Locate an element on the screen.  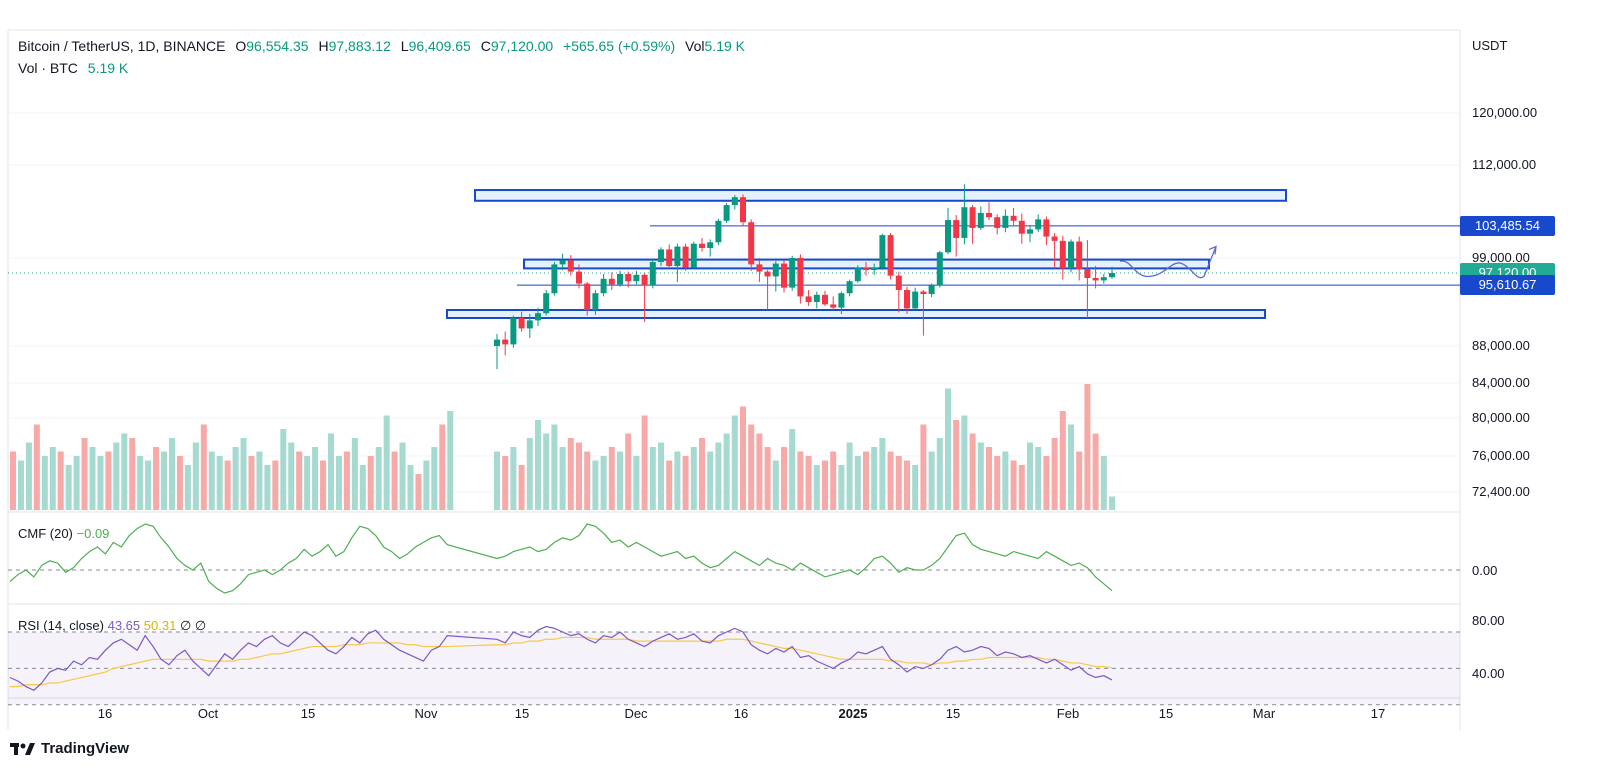
rsi-value: 43.65 is located at coordinates (124, 625).